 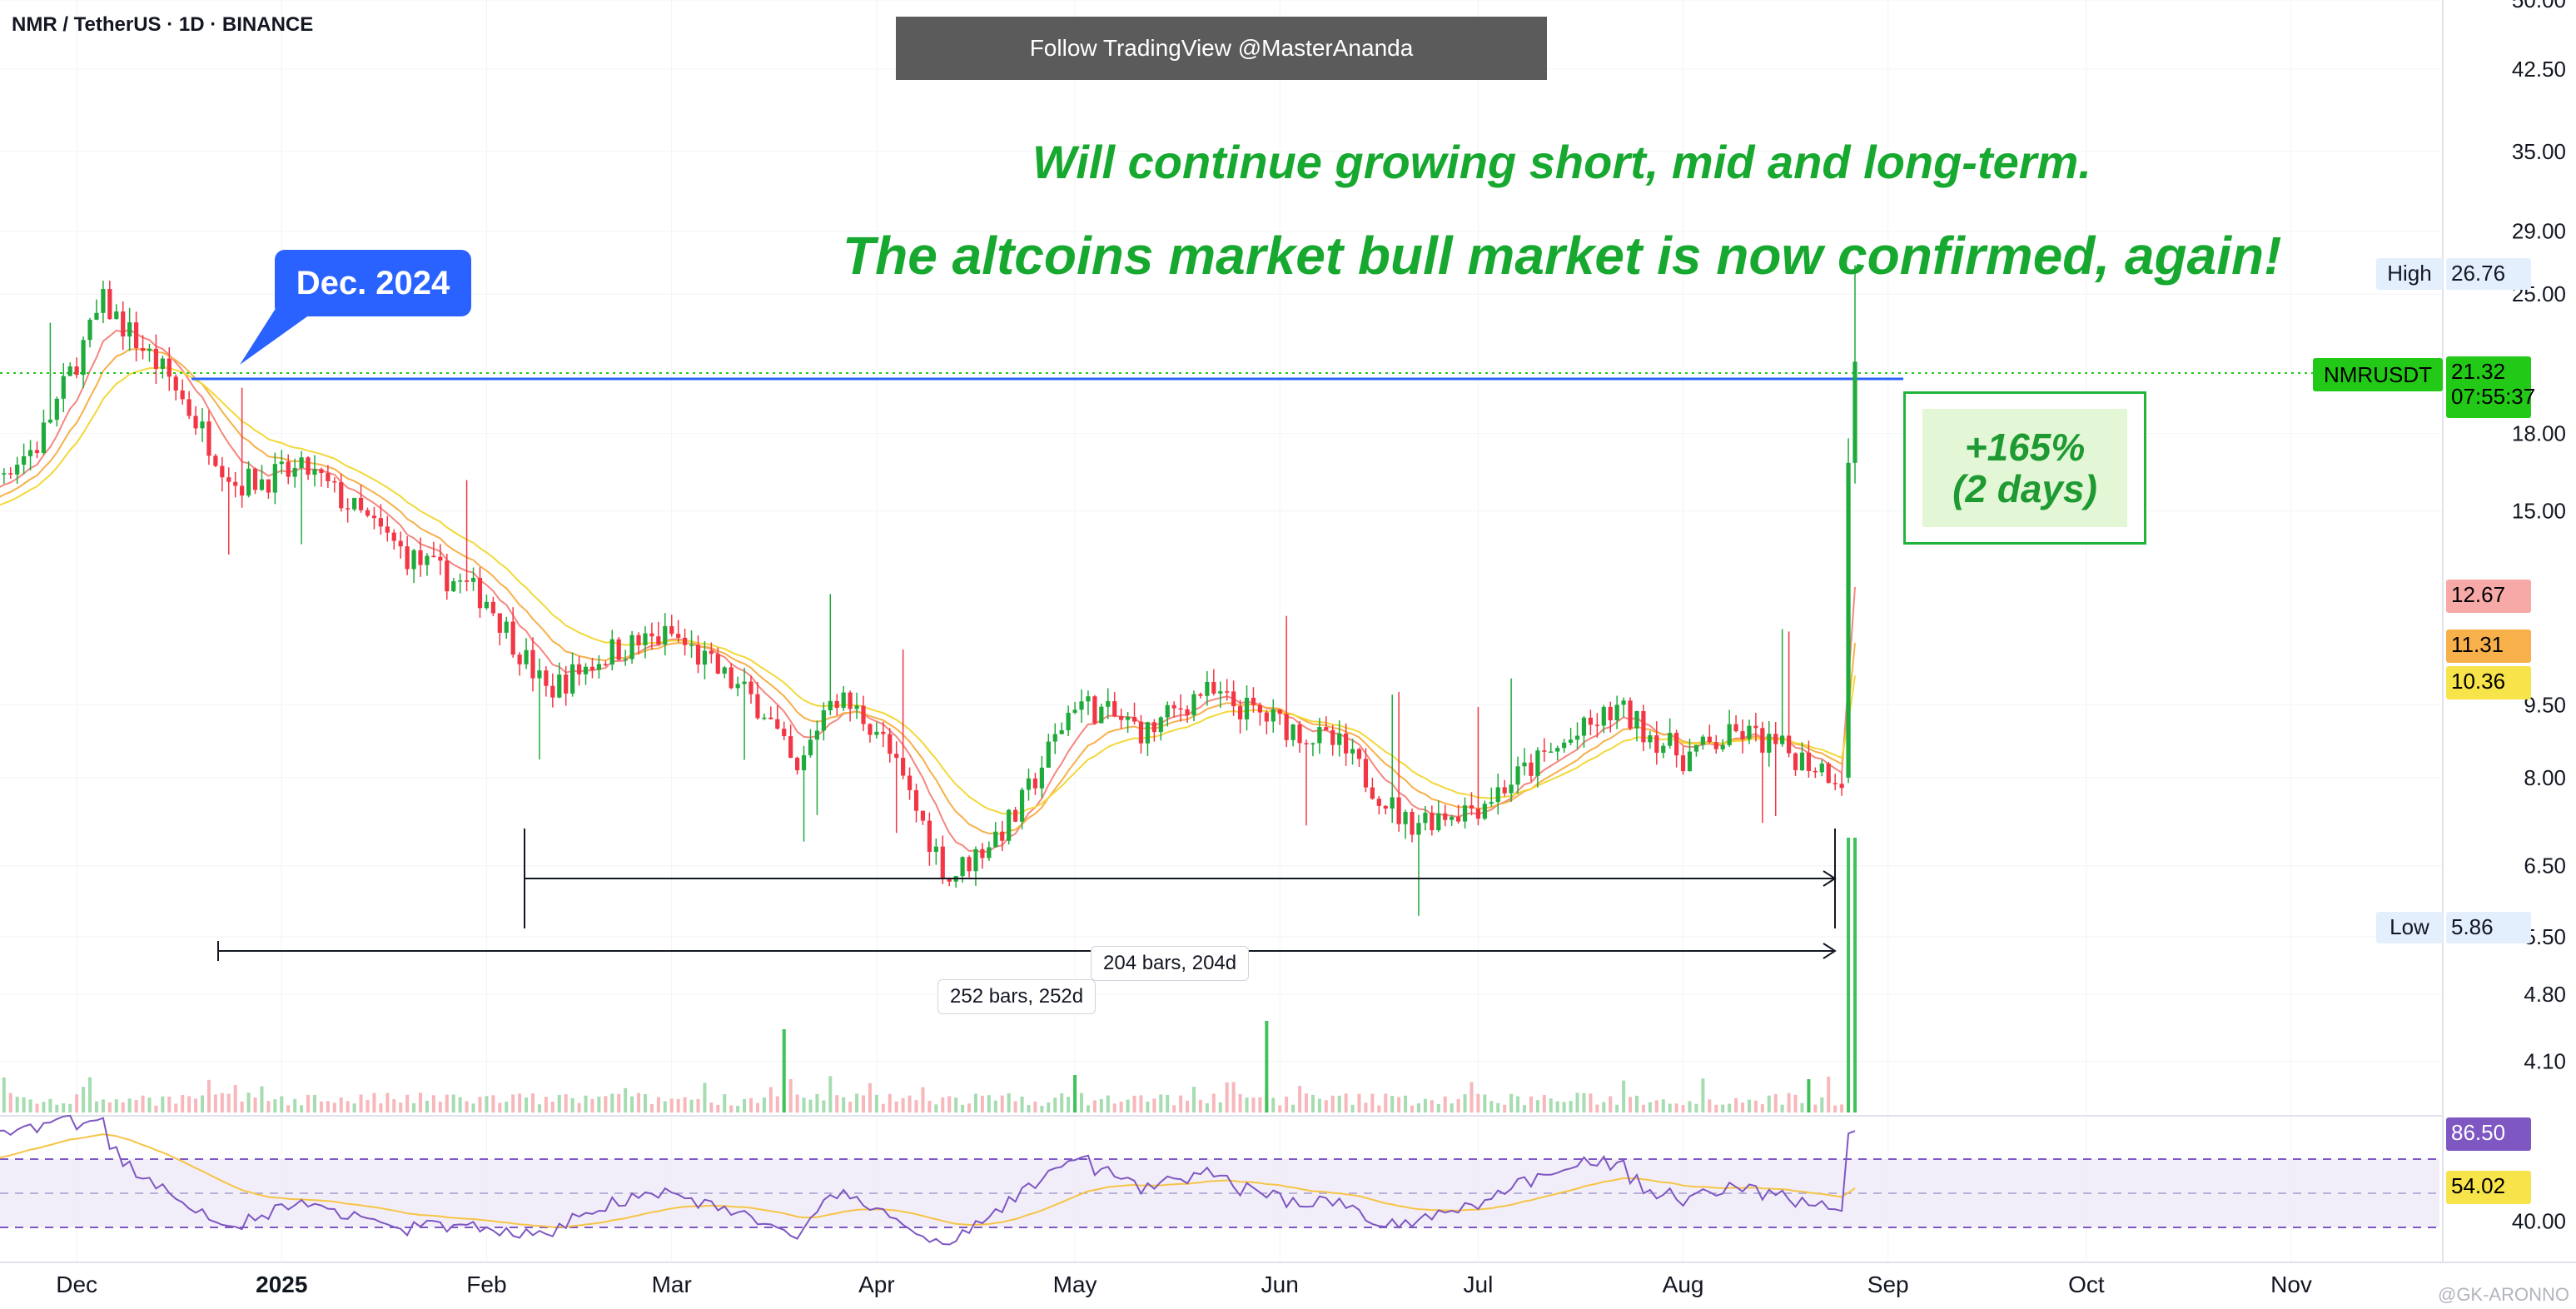 What do you see at coordinates (2478, 273) in the screenshot?
I see `high-value: 26.76` at bounding box center [2478, 273].